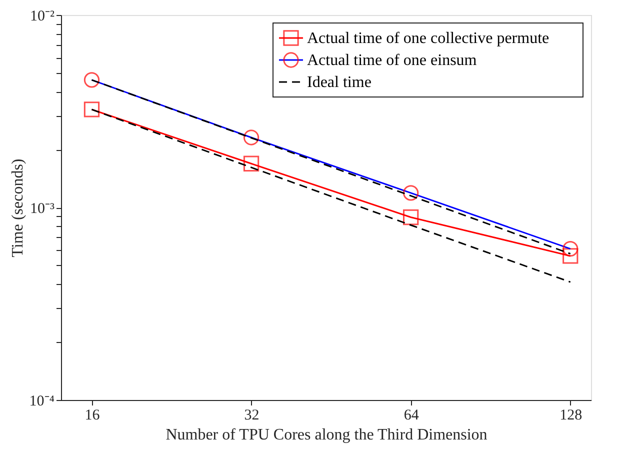  Describe the element at coordinates (92, 416) in the screenshot. I see `x-tick-label: 16` at that location.